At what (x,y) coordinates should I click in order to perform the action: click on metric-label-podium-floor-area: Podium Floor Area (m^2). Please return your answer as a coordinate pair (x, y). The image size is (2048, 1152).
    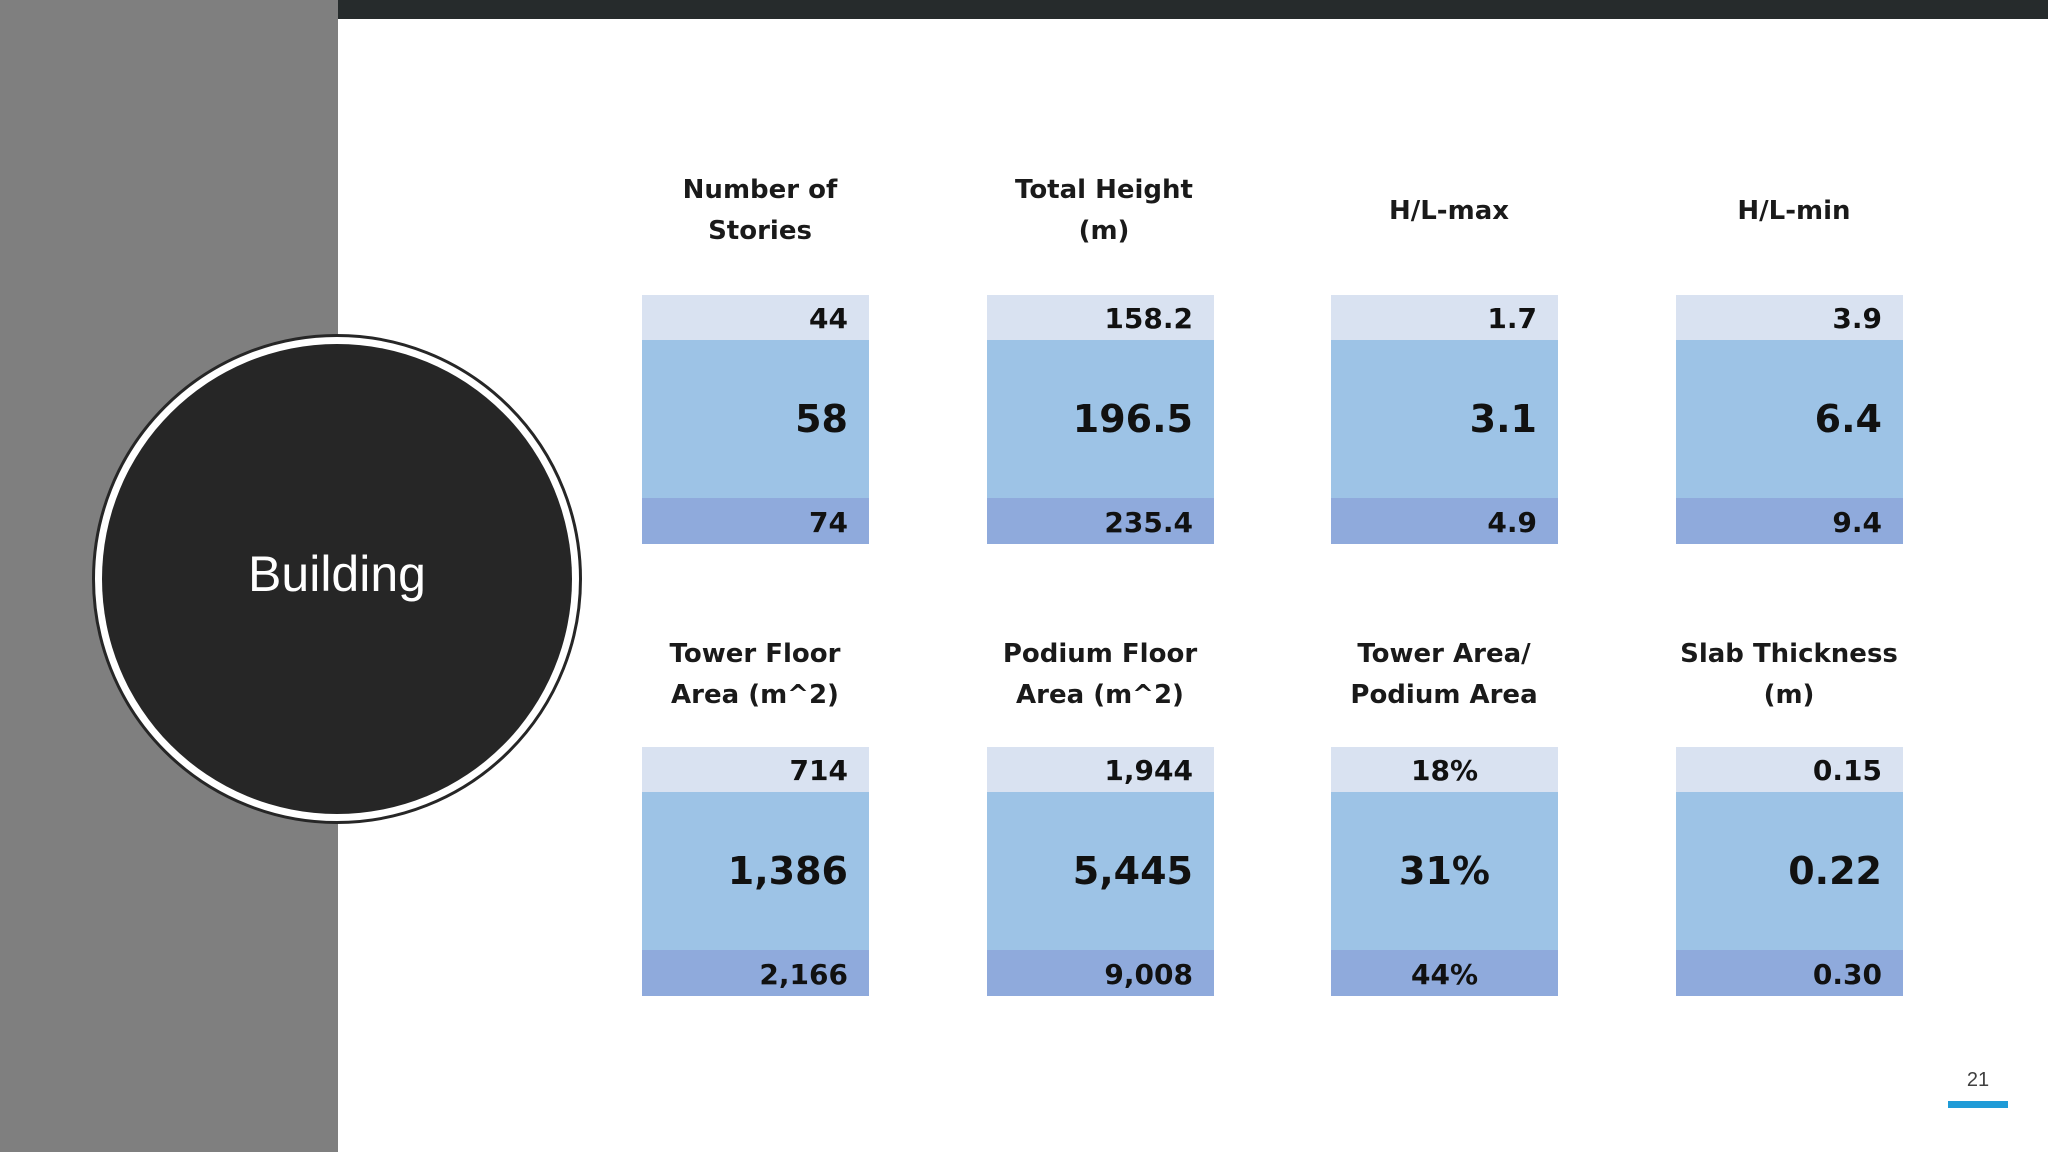
    Looking at the image, I should click on (1100, 675).